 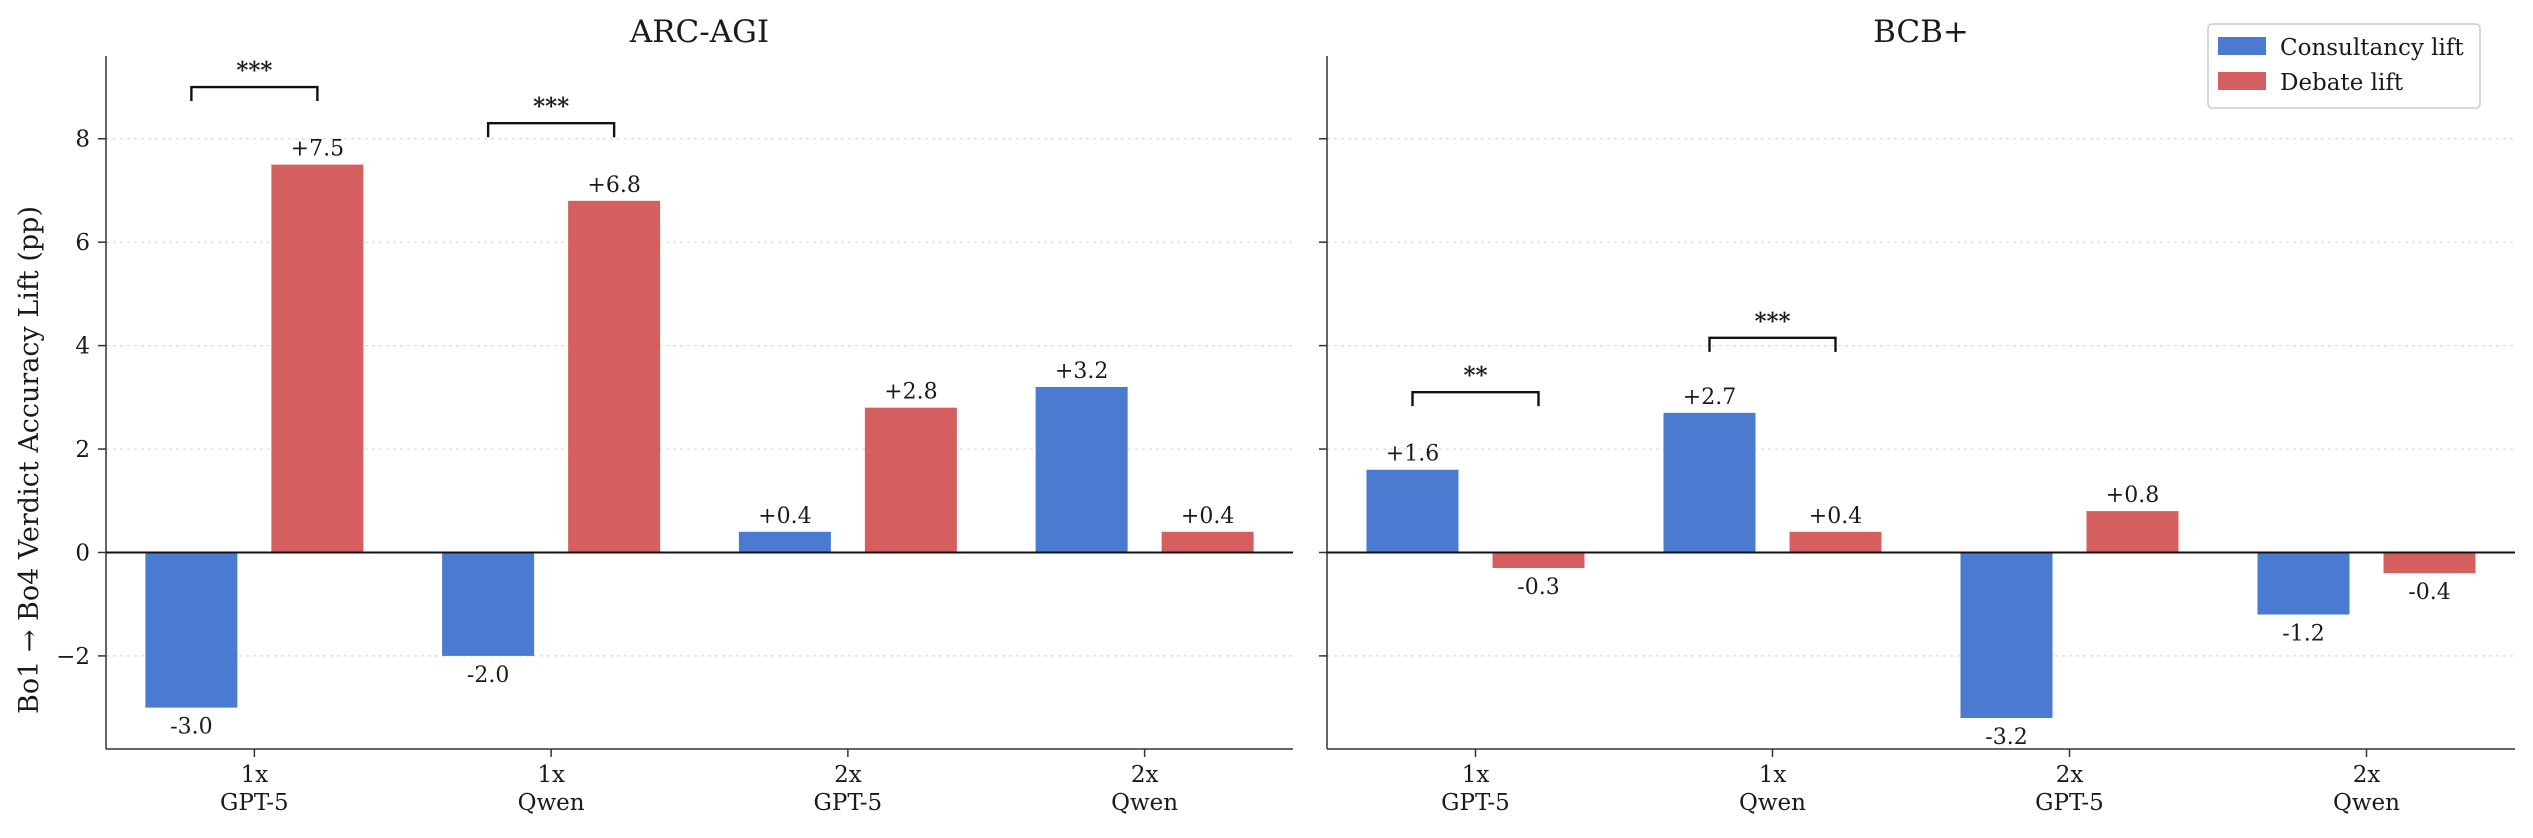 I want to click on legend-swatch-debate, so click(x=2242, y=81).